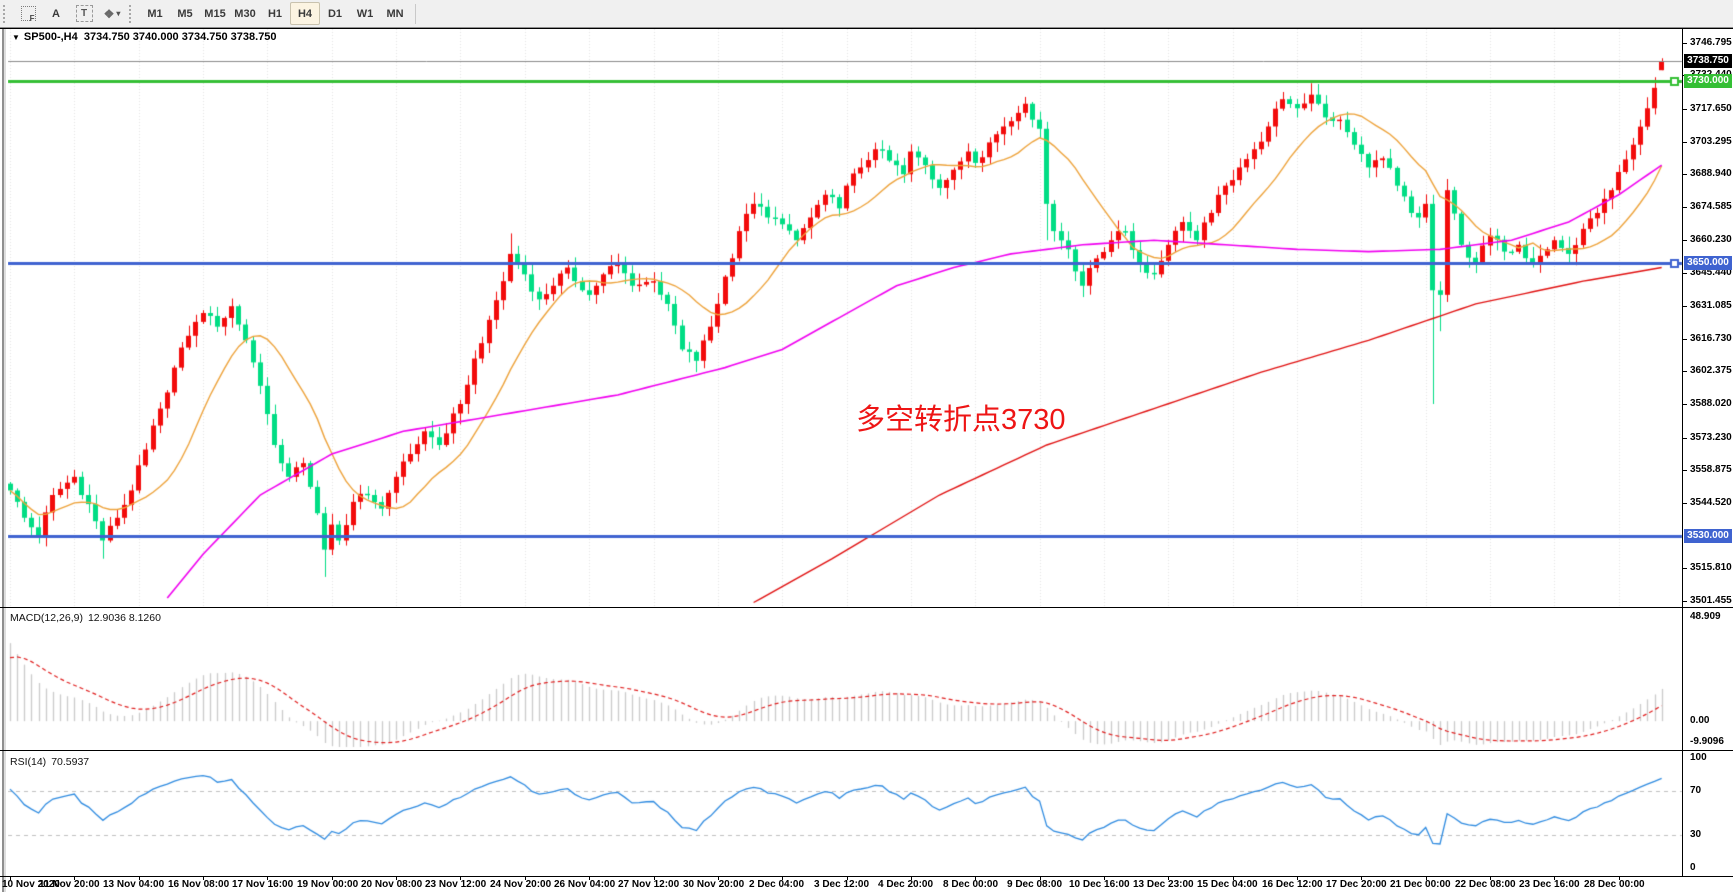 The width and height of the screenshot is (1733, 892). I want to click on time-tick-label: 9 Dec 08:00, so click(1035, 884).